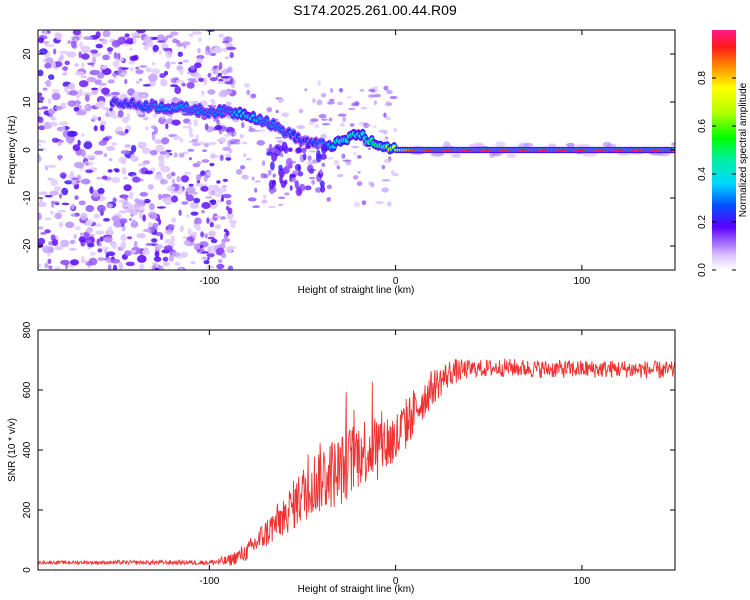  What do you see at coordinates (375, 10) in the screenshot?
I see `figure-title: S174.2025.261.00.44.R09` at bounding box center [375, 10].